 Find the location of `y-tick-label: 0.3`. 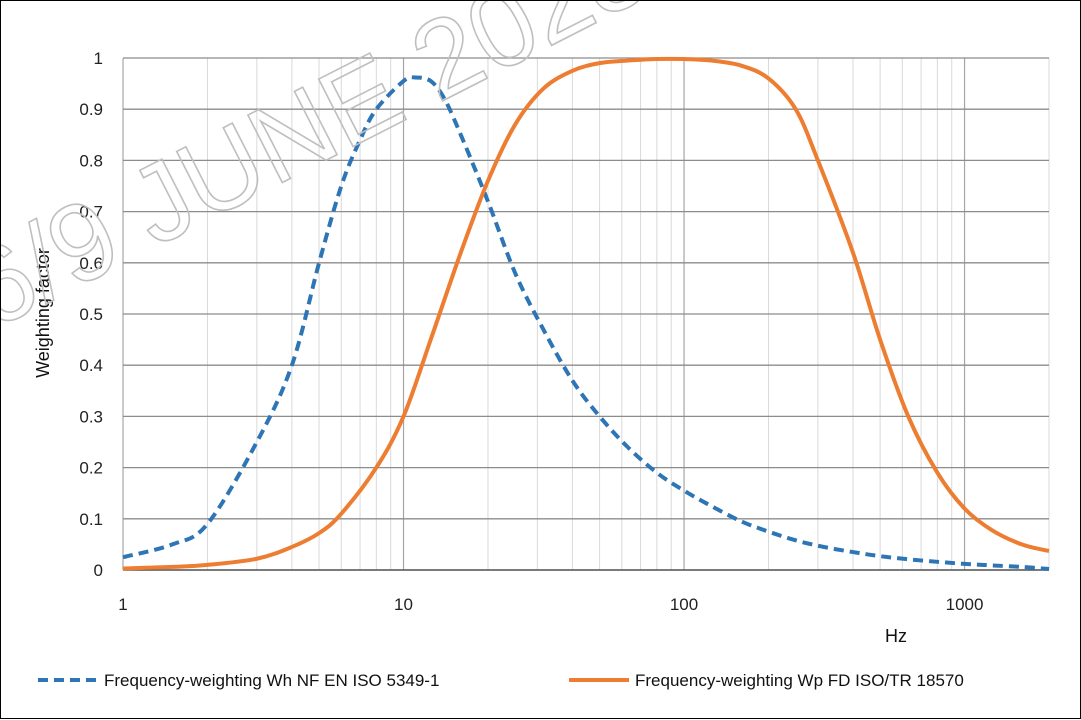

y-tick-label: 0.3 is located at coordinates (91, 416).